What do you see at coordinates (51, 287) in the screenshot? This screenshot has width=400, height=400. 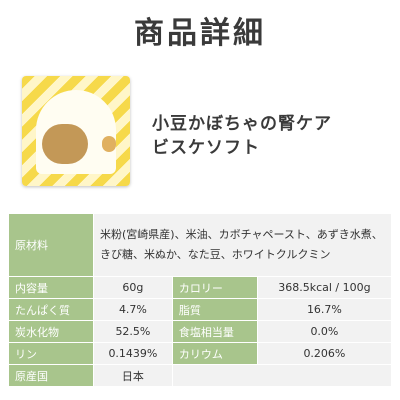 I see `row-label: 内容量` at bounding box center [51, 287].